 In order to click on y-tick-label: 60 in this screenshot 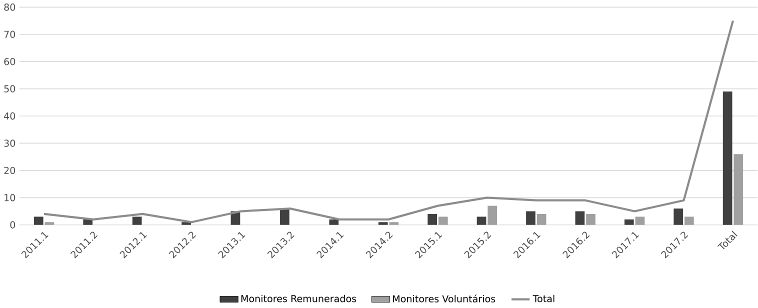, I will do `click(10, 62)`.